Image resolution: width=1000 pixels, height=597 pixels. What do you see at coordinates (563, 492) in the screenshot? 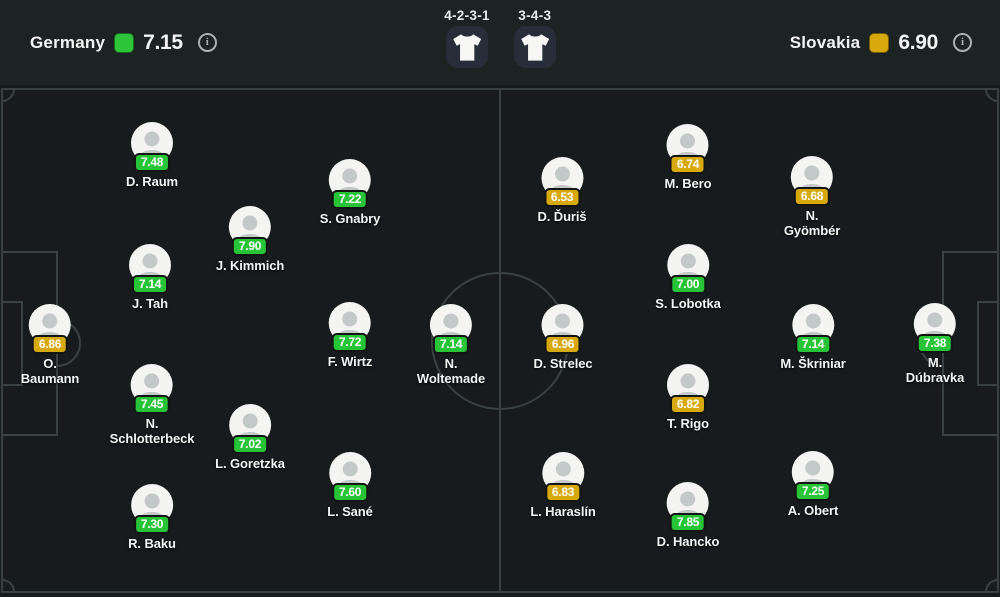
I see `player-rating-badge: 6.83` at bounding box center [563, 492].